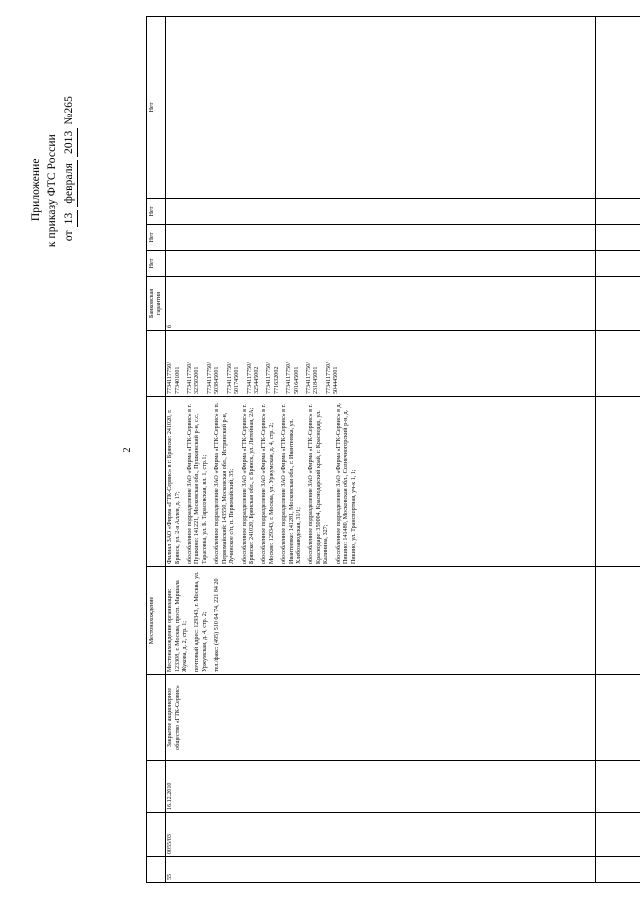 This screenshot has height=900, width=640. What do you see at coordinates (52, 191) in the screenshot?
I see `header-line-order: к приказу ФТС России` at bounding box center [52, 191].